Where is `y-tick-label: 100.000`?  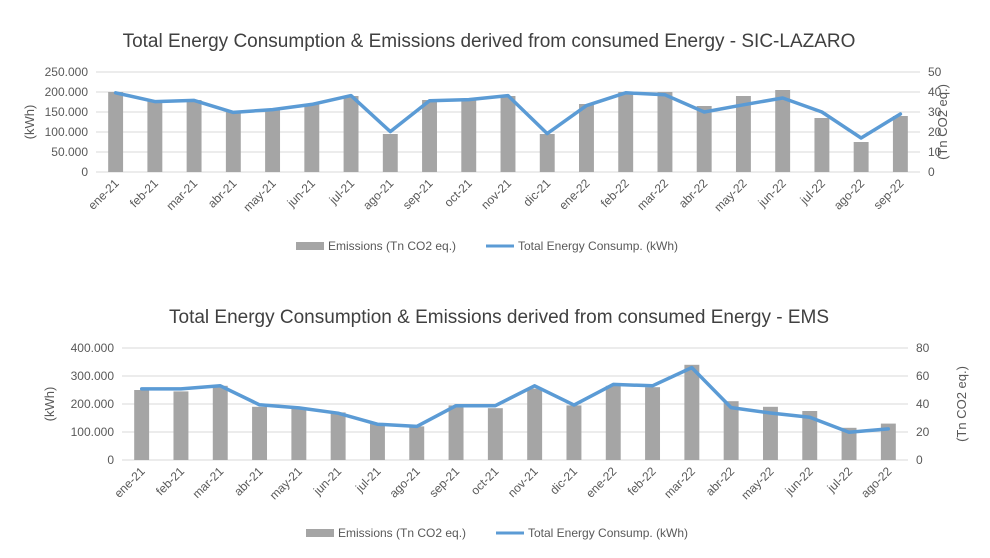 y-tick-label: 100.000 is located at coordinates (67, 132).